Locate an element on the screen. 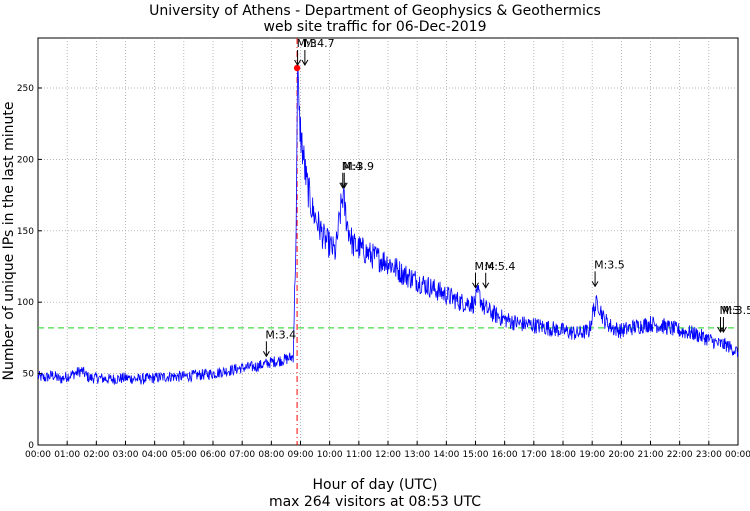 Image resolution: width=750 pixels, height=511 pixels. y-tick-label: 200 is located at coordinates (25, 160).